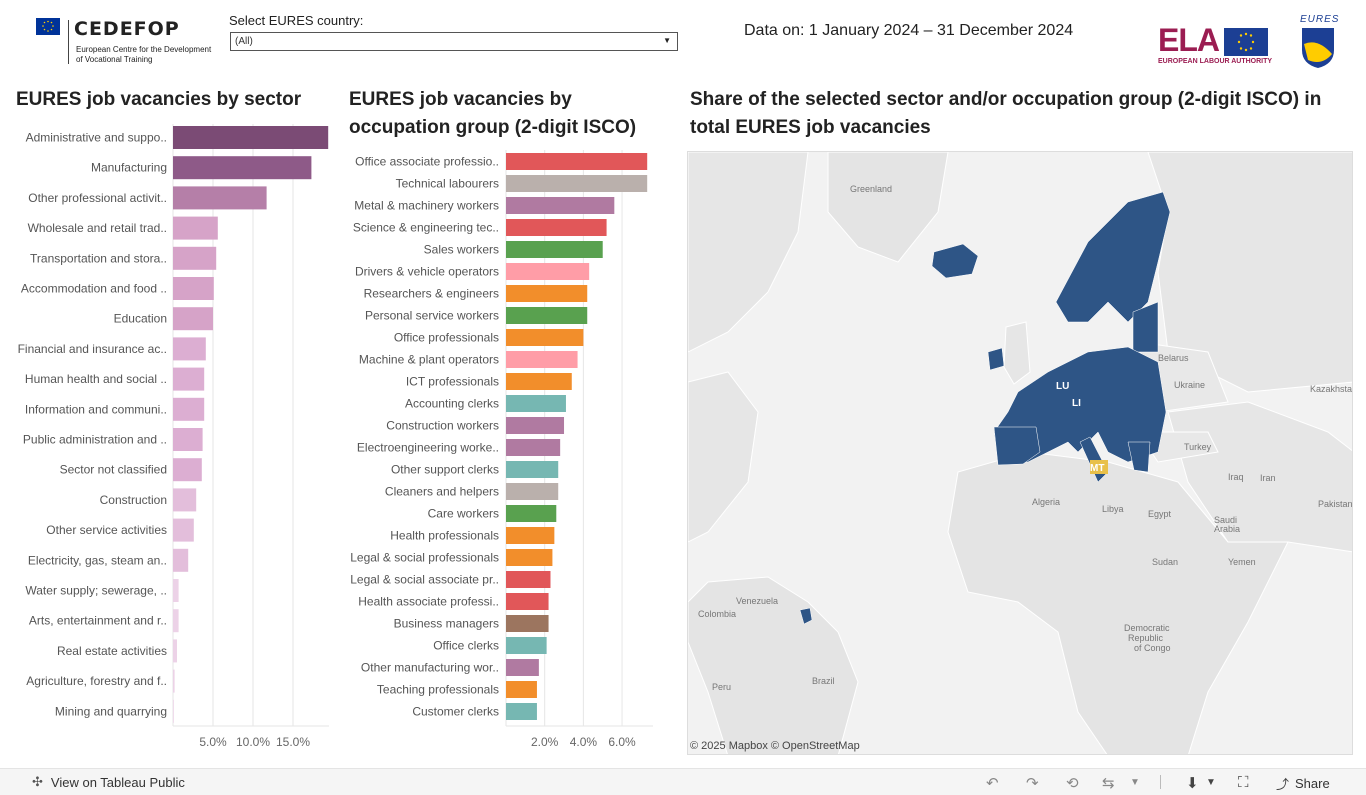  What do you see at coordinates (455, 712) in the screenshot?
I see `category-label: Customer clerks` at bounding box center [455, 712].